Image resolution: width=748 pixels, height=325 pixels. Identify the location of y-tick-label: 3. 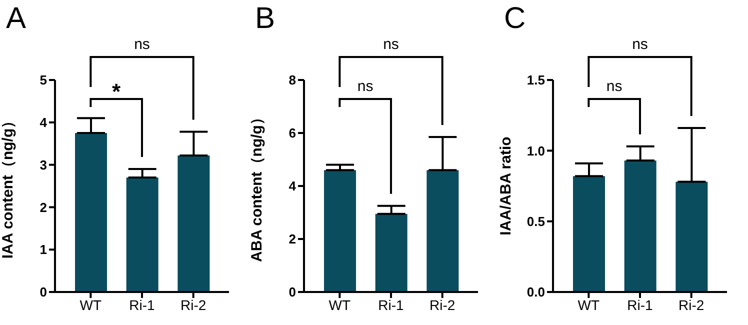
(43, 164).